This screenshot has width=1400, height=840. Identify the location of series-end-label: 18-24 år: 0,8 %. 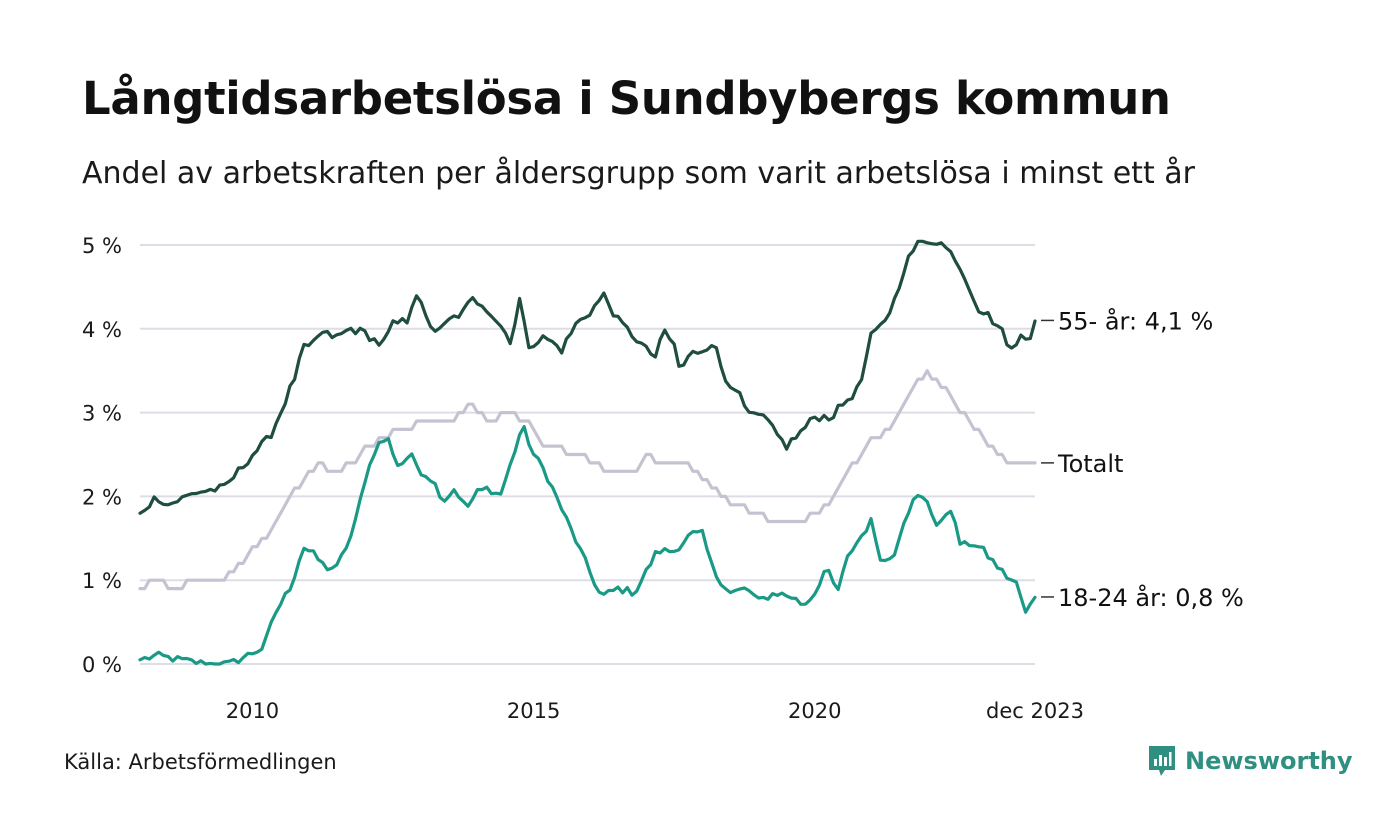
(1151, 597).